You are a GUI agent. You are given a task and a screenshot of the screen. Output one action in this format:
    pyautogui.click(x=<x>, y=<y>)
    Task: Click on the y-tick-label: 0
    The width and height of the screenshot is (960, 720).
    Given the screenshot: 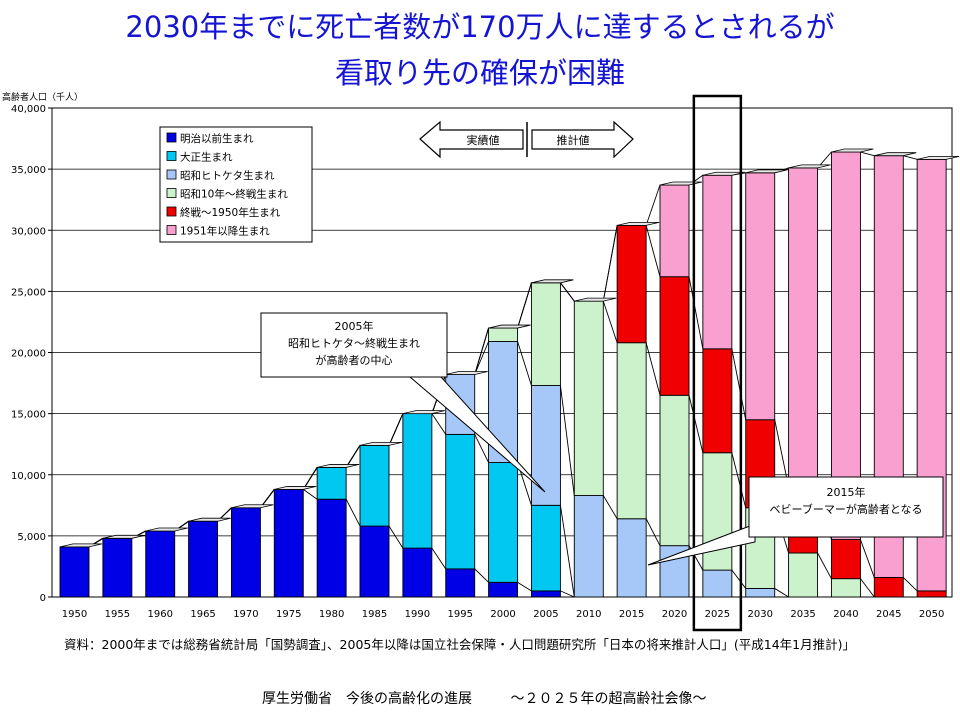 What is the action you would take?
    pyautogui.click(x=43, y=598)
    